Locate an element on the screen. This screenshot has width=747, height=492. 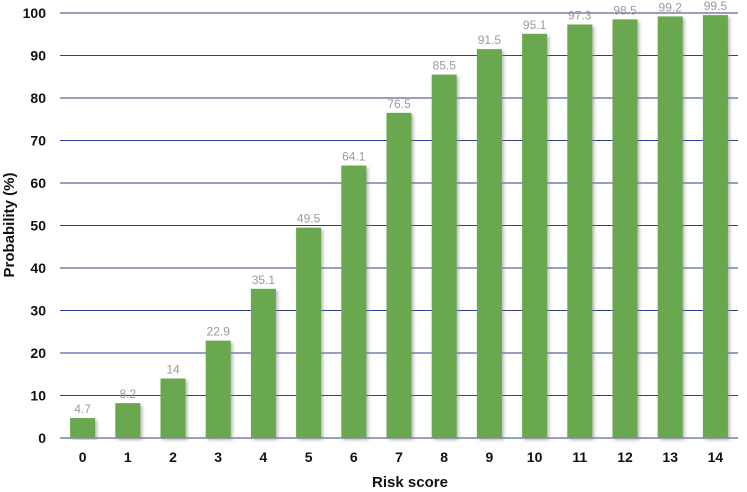
y-tick-label: 90 is located at coordinates (38, 56).